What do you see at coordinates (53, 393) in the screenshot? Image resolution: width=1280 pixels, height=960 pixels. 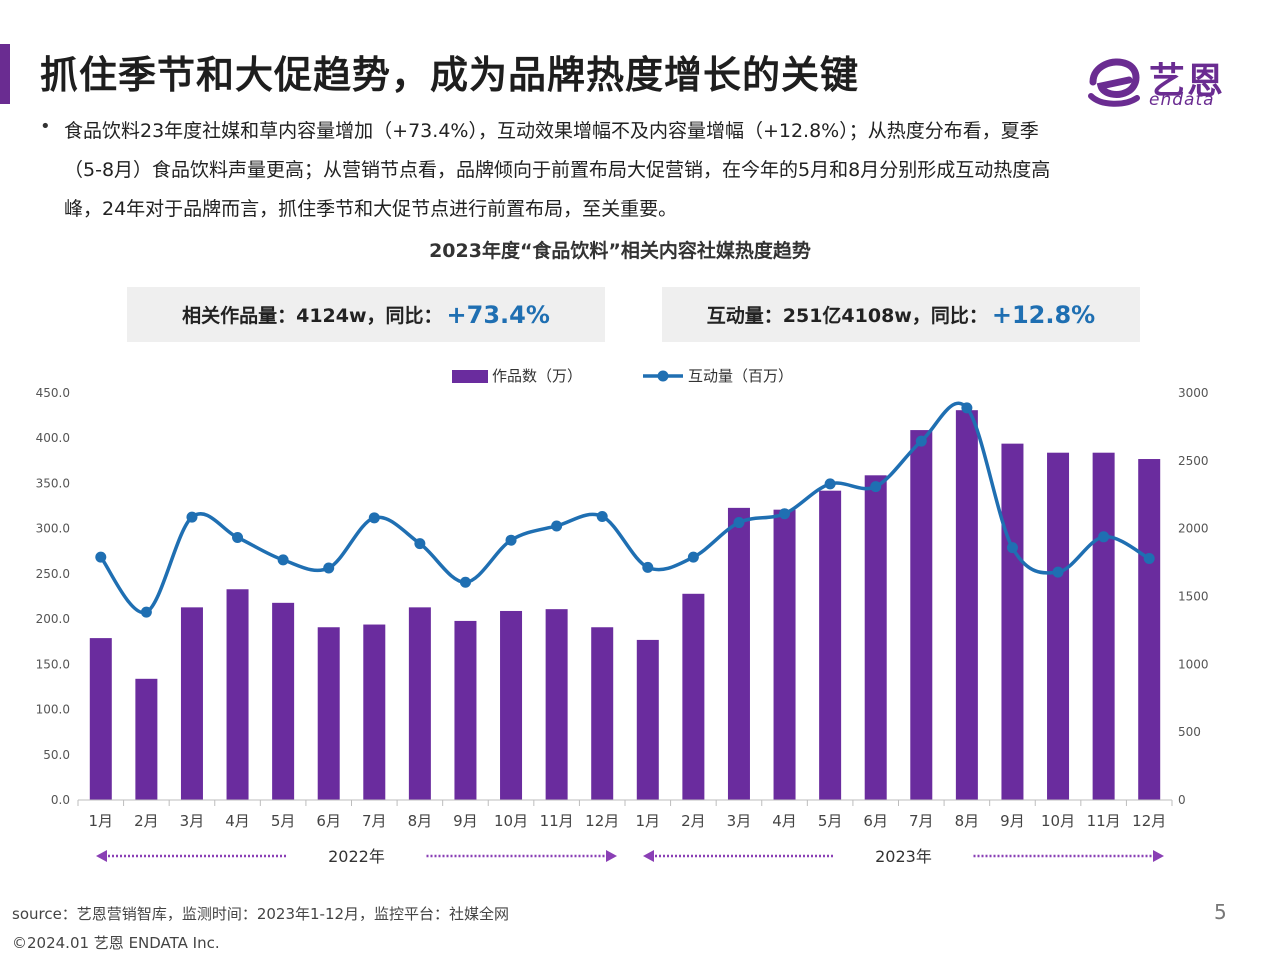 I see `y-left-tick-label: 450.0` at bounding box center [53, 393].